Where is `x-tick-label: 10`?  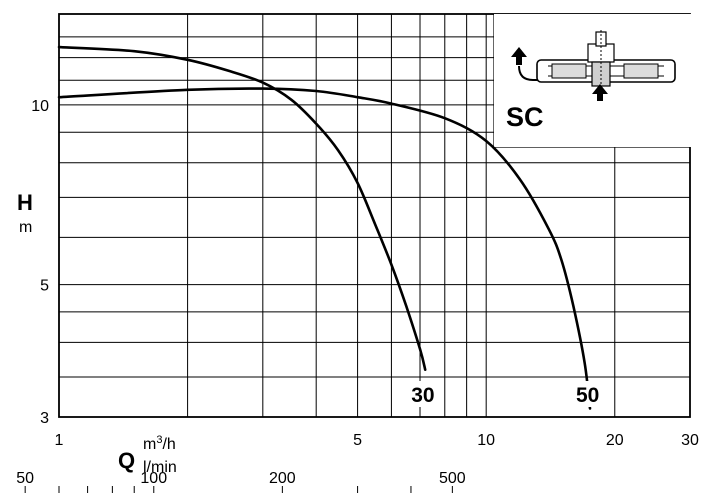 x-tick-label: 10 is located at coordinates (486, 440).